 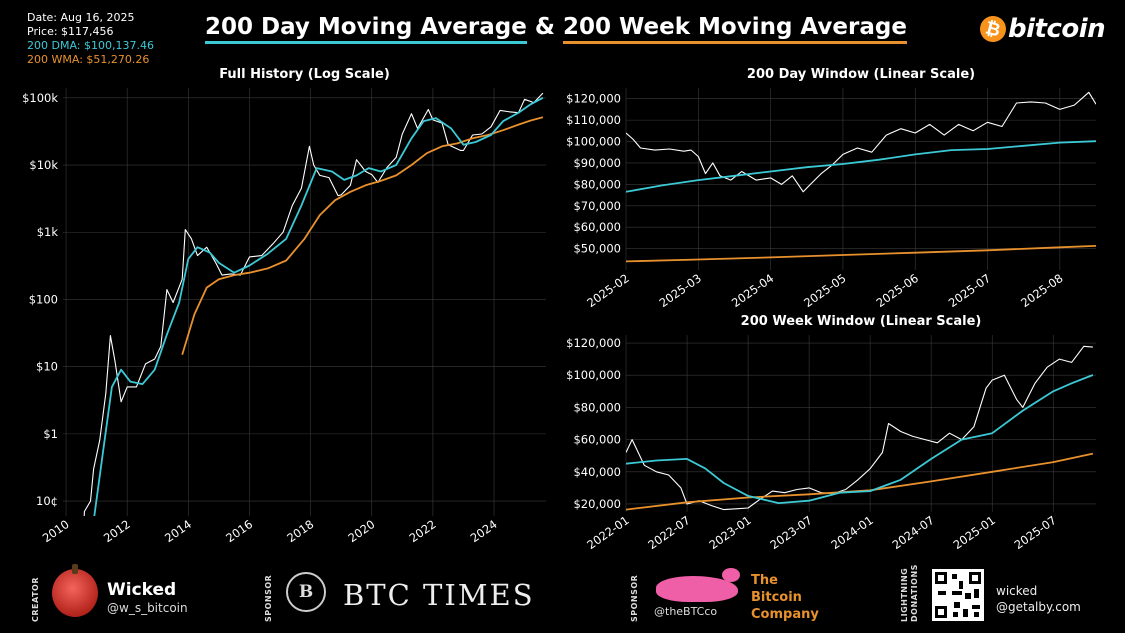 What do you see at coordinates (776, 597) in the screenshot?
I see `sponsor2-line2: Bitcoin` at bounding box center [776, 597].